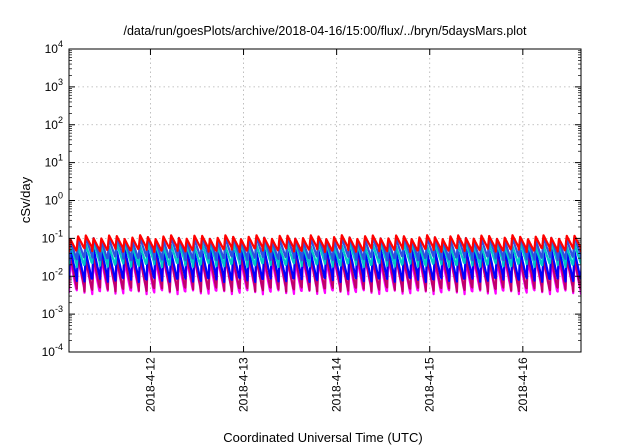  What do you see at coordinates (54, 161) in the screenshot?
I see `y-tick-label: 10¹` at bounding box center [54, 161].